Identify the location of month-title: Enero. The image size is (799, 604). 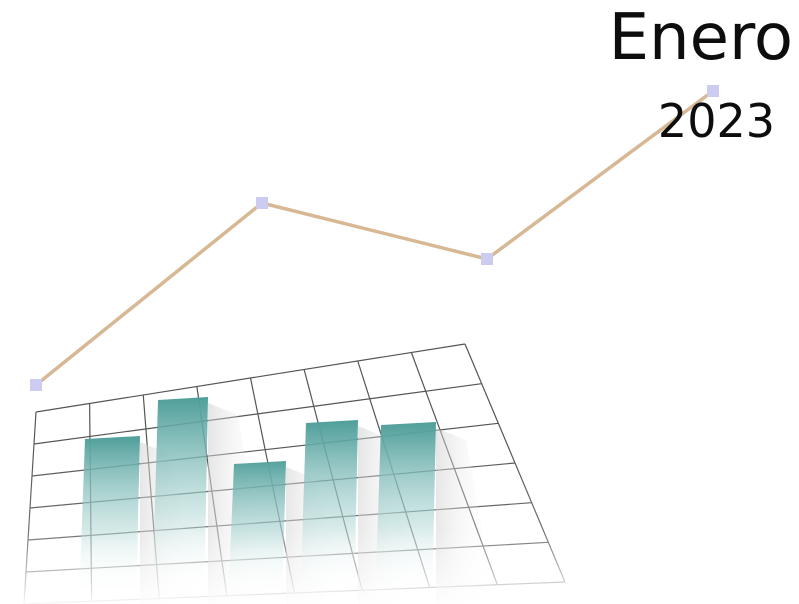
(700, 38).